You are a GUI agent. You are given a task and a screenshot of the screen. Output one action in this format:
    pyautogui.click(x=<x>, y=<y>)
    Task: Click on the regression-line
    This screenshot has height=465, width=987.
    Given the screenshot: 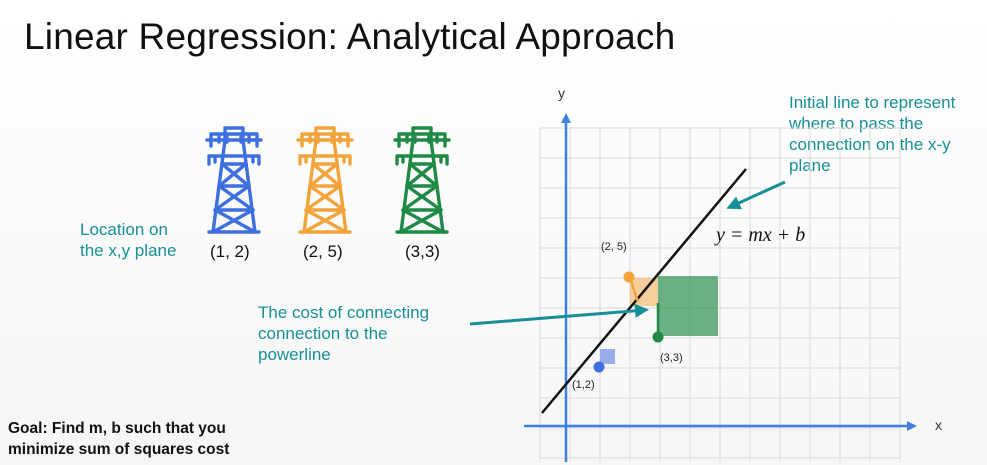 What is the action you would take?
    pyautogui.click(x=644, y=291)
    